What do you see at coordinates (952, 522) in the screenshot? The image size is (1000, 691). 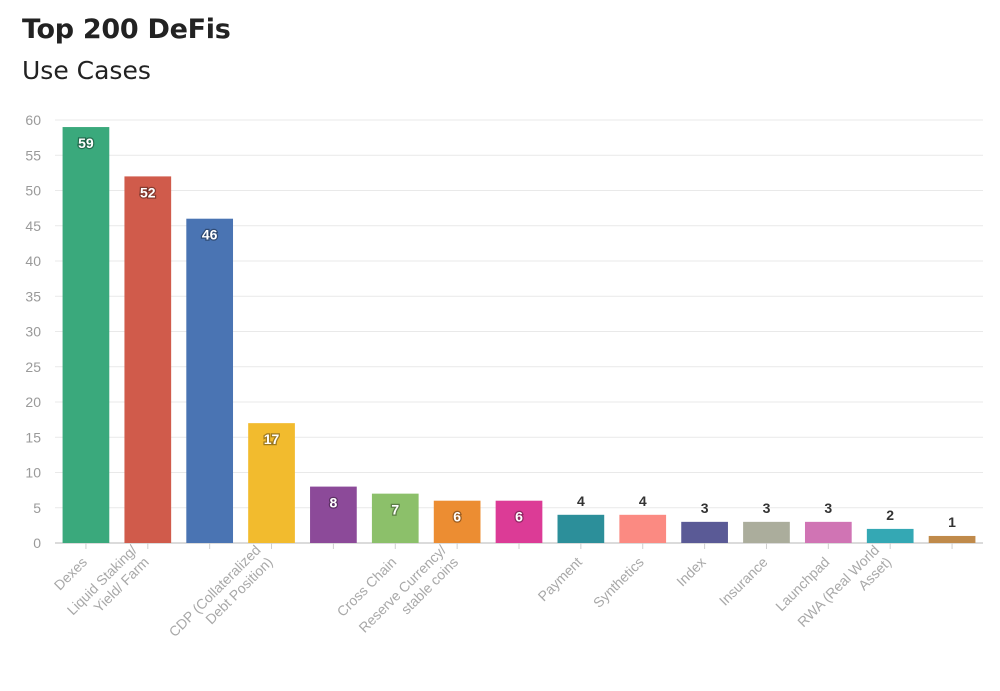 I see `data-label: 1` at bounding box center [952, 522].